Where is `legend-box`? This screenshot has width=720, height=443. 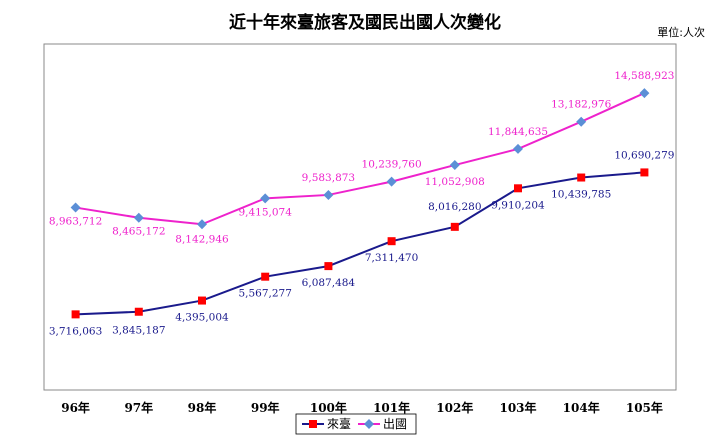 legend-box is located at coordinates (356, 424).